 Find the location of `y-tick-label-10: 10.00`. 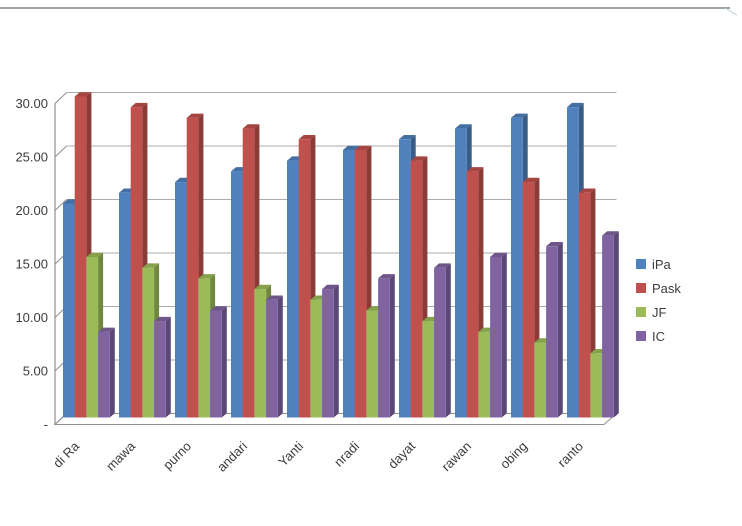

y-tick-label-10: 10.00 is located at coordinates (31, 317).